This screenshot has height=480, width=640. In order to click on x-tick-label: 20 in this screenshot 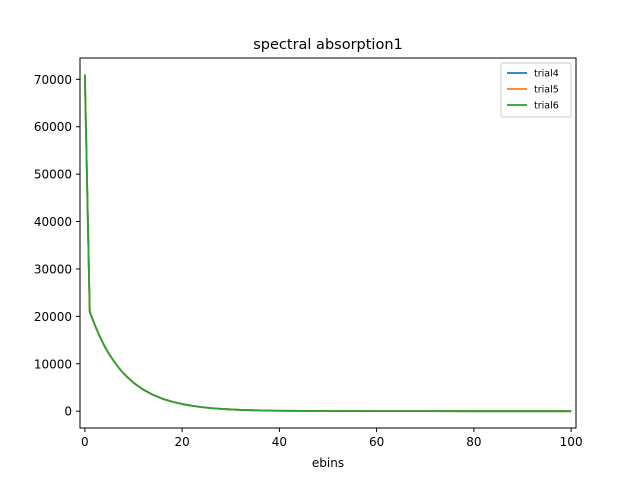, I will do `click(181, 442)`.